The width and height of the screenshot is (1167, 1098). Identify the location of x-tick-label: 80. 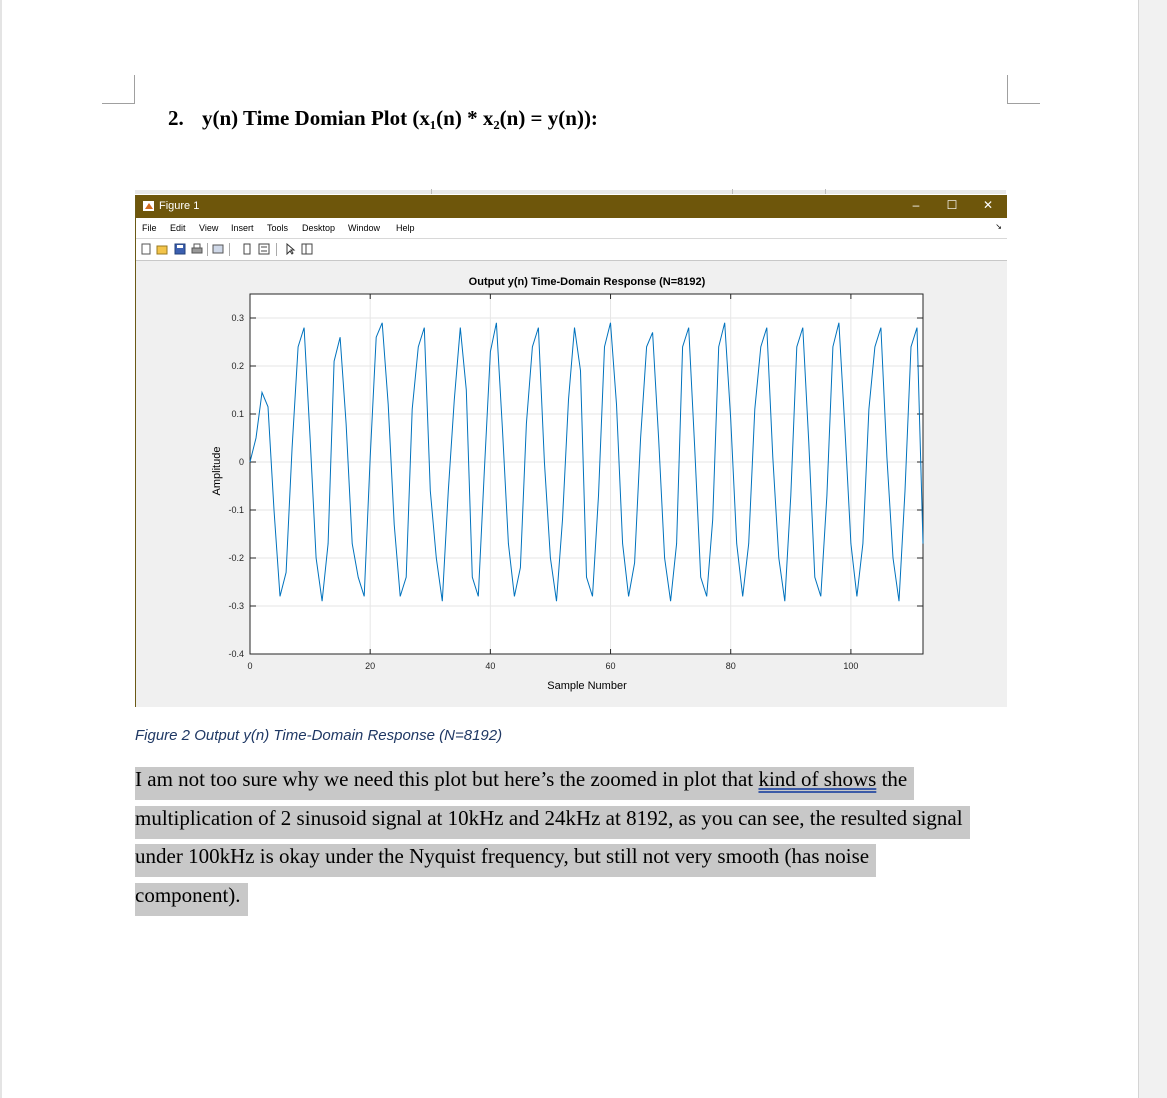
(731, 666).